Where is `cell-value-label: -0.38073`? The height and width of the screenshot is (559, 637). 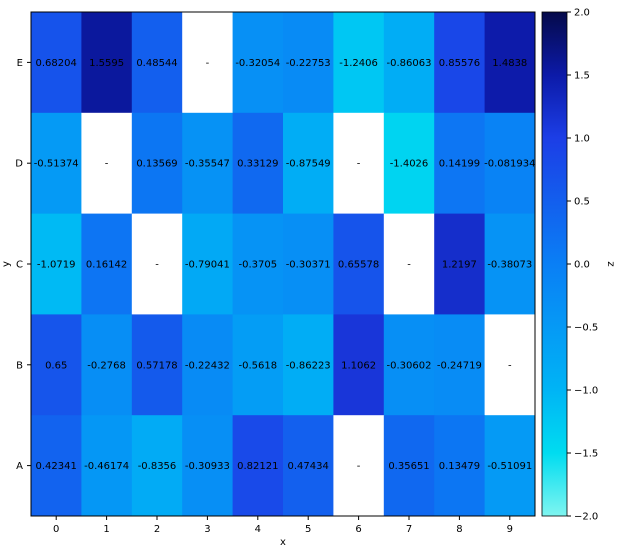 cell-value-label: -0.38073 is located at coordinates (509, 265).